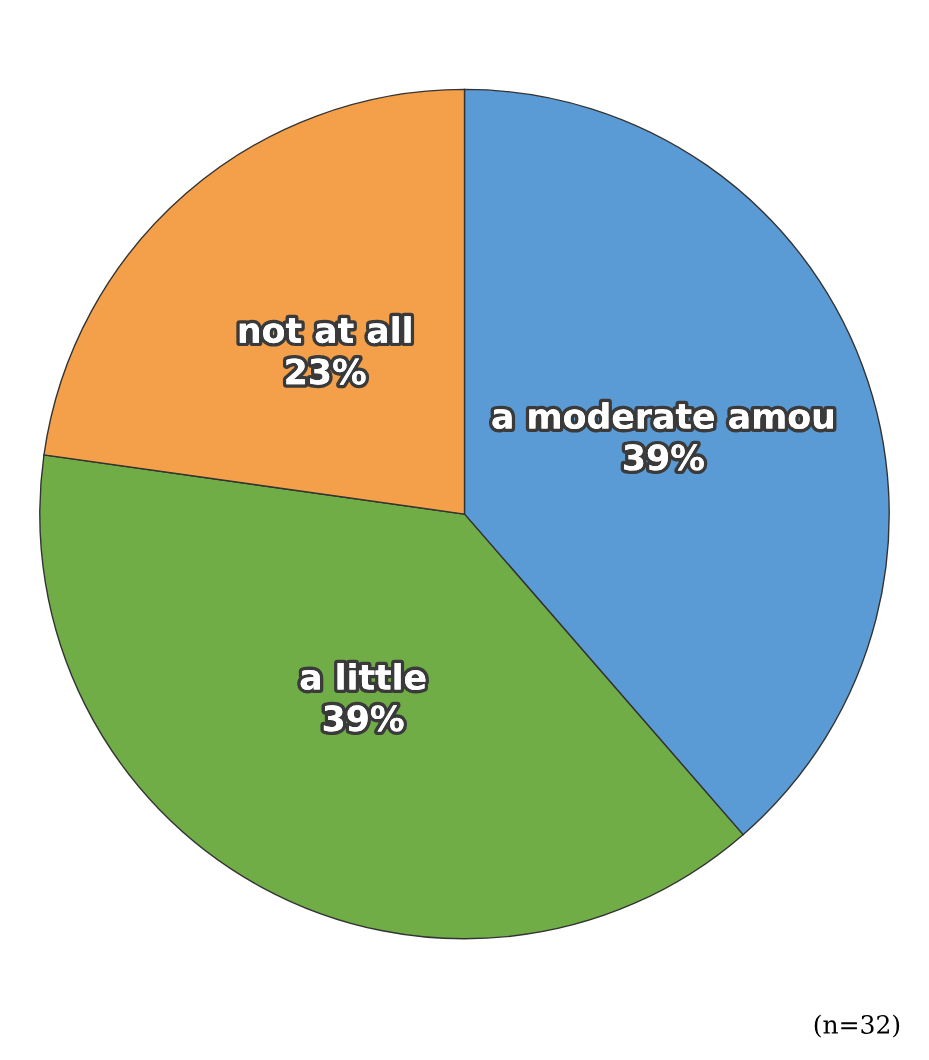 This screenshot has height=1060, width=929. Describe the element at coordinates (662, 416) in the screenshot. I see `slice-label: a moderate amou` at that location.